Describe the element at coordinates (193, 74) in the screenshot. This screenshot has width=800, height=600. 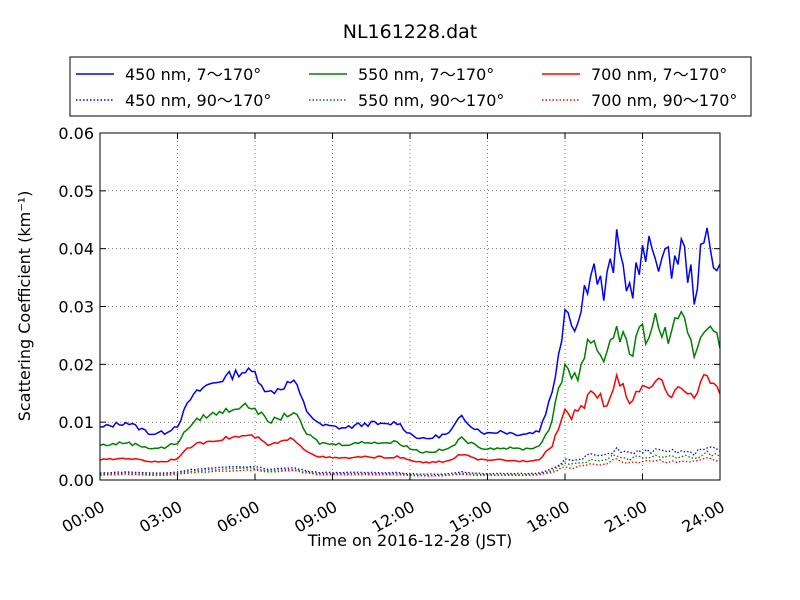
I see `legend-label: 450 nm, 7～170°` at that location.